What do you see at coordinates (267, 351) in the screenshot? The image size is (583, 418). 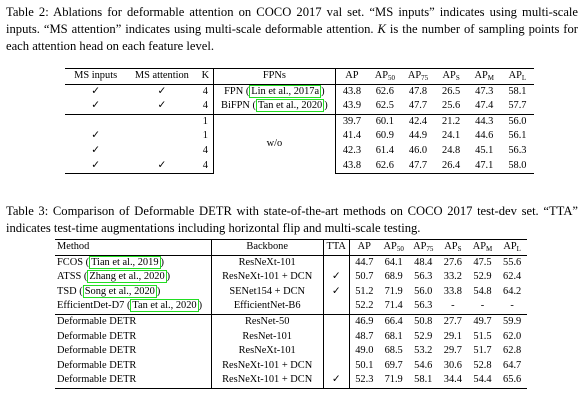 I see `backbone-cell: ResNeXt-101` at bounding box center [267, 351].